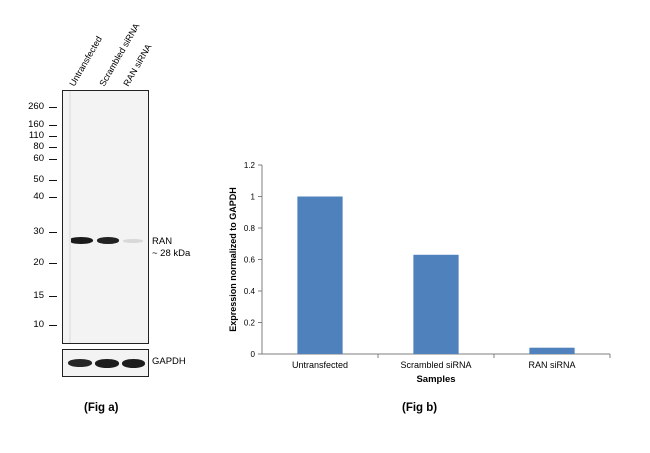 This screenshot has width=650, height=453. I want to click on marker-260: 260, so click(36, 106).